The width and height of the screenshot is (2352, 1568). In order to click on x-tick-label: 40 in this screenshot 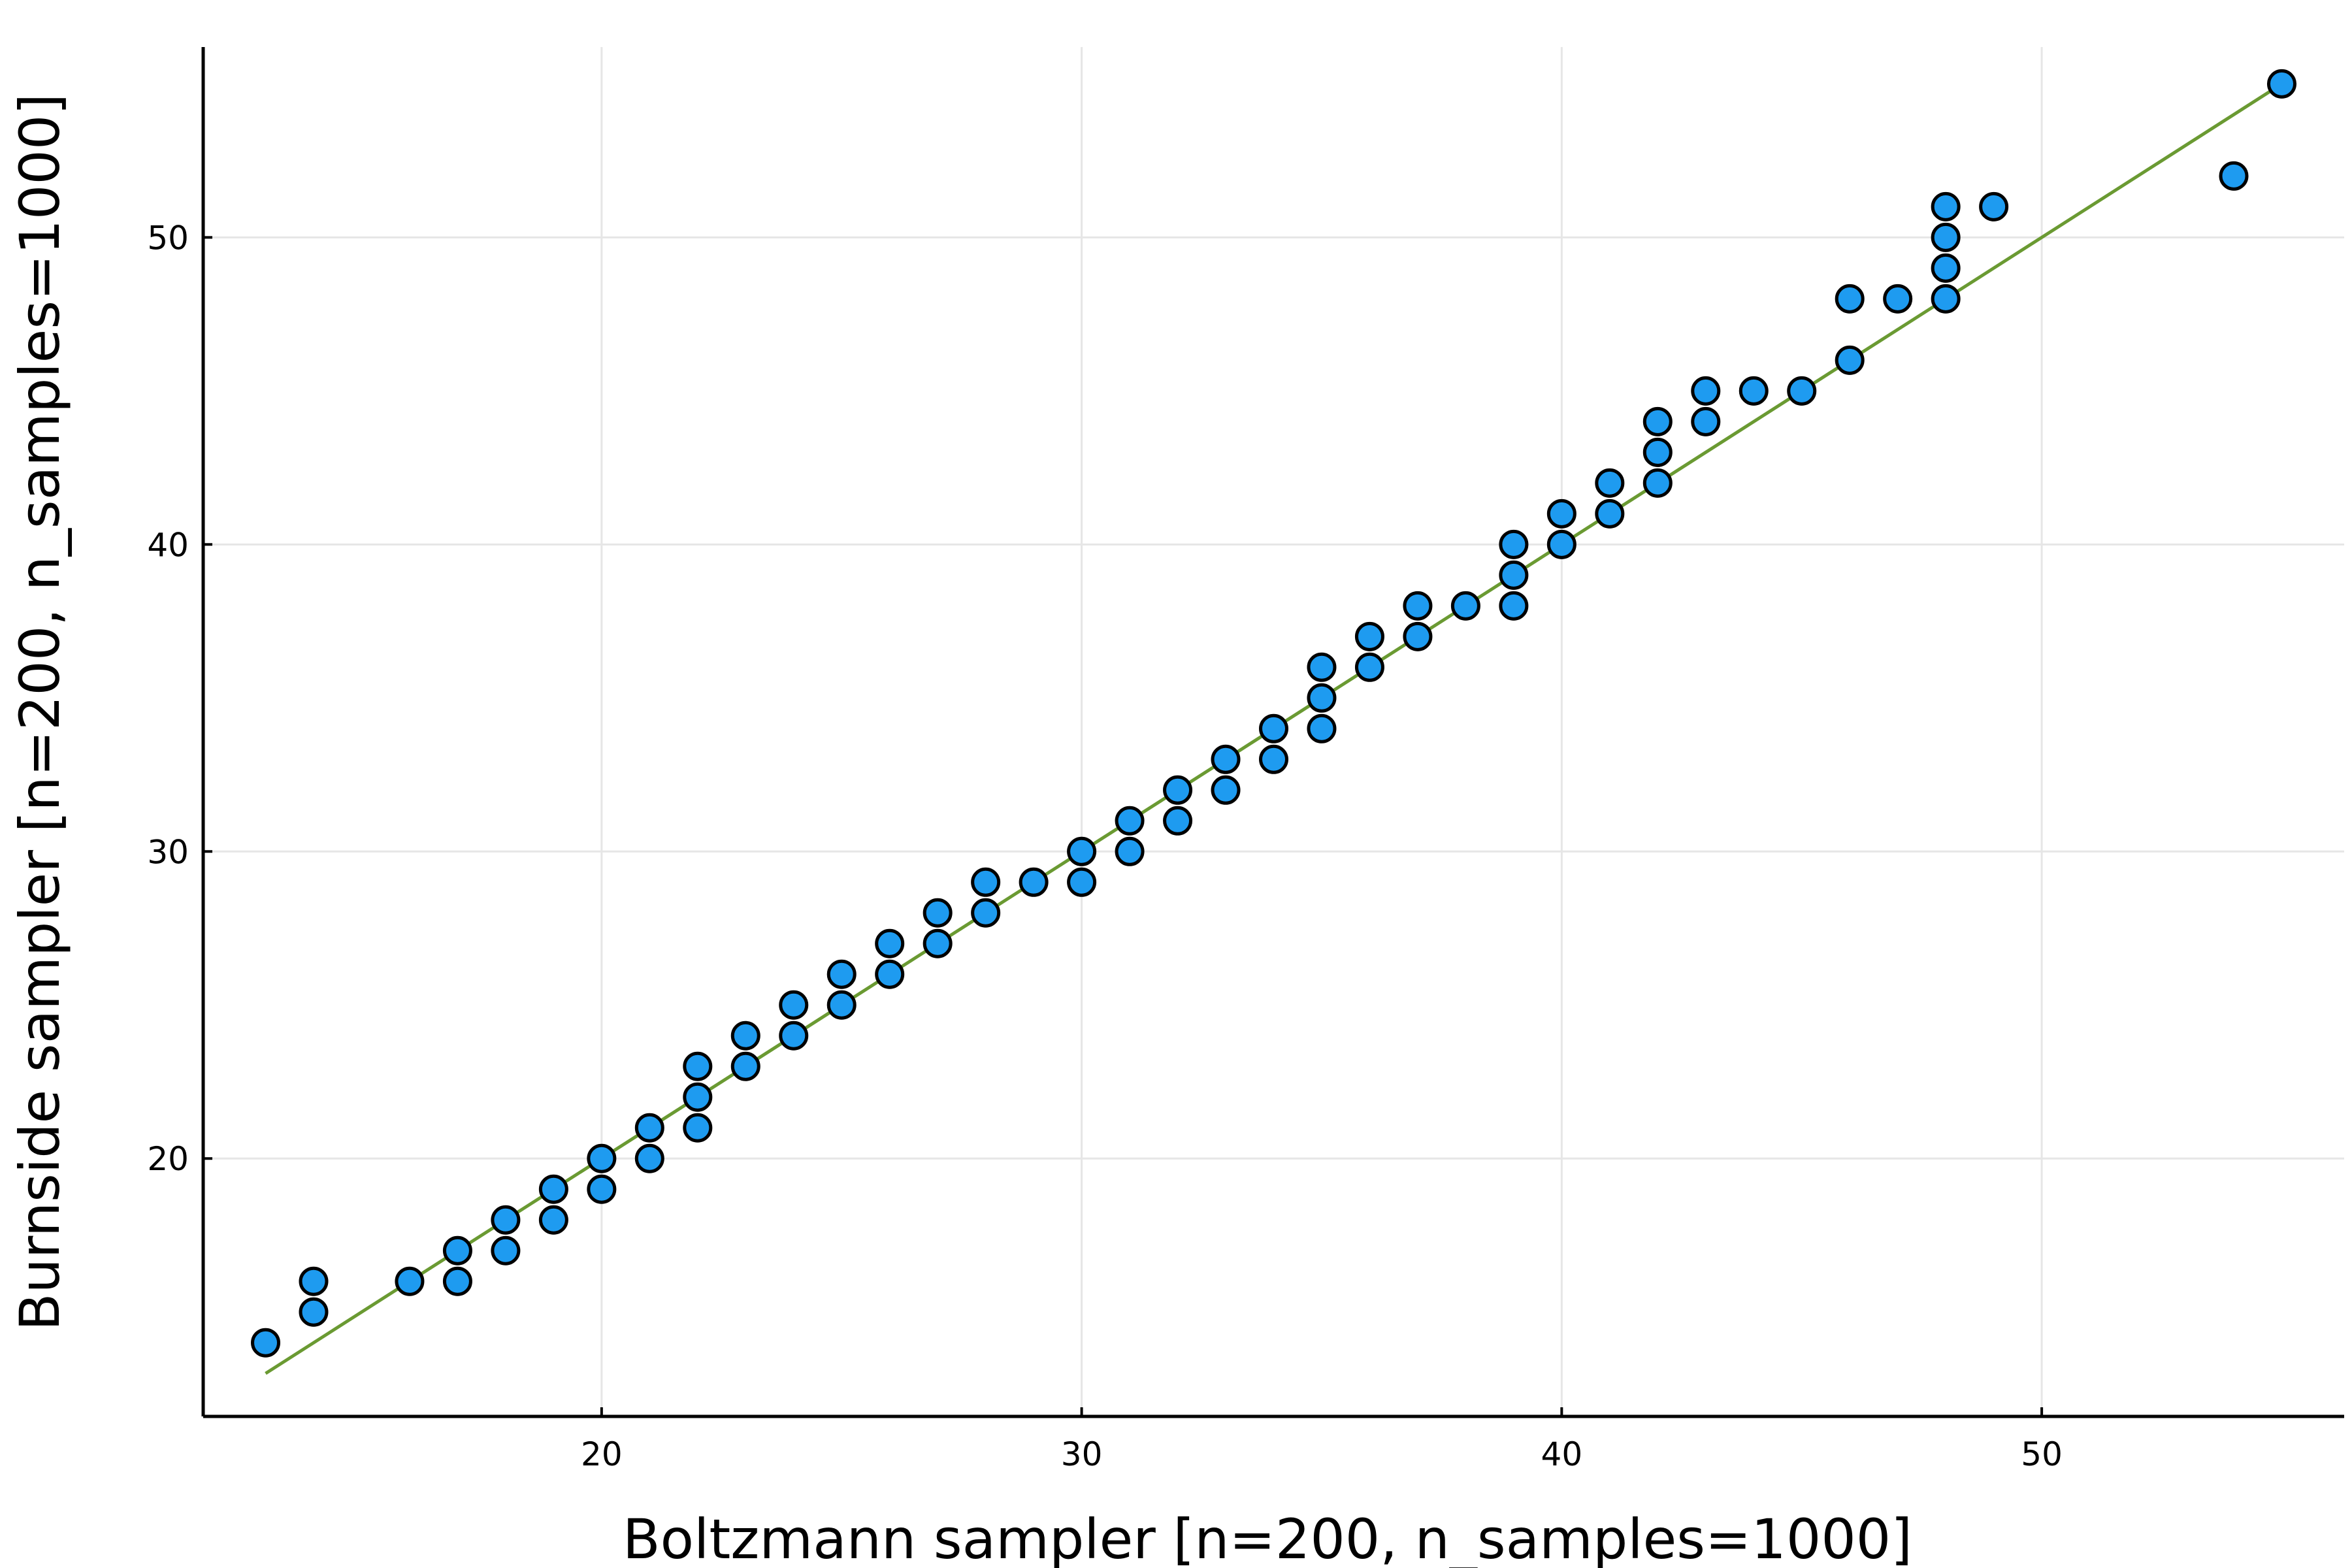, I will do `click(1562, 1454)`.